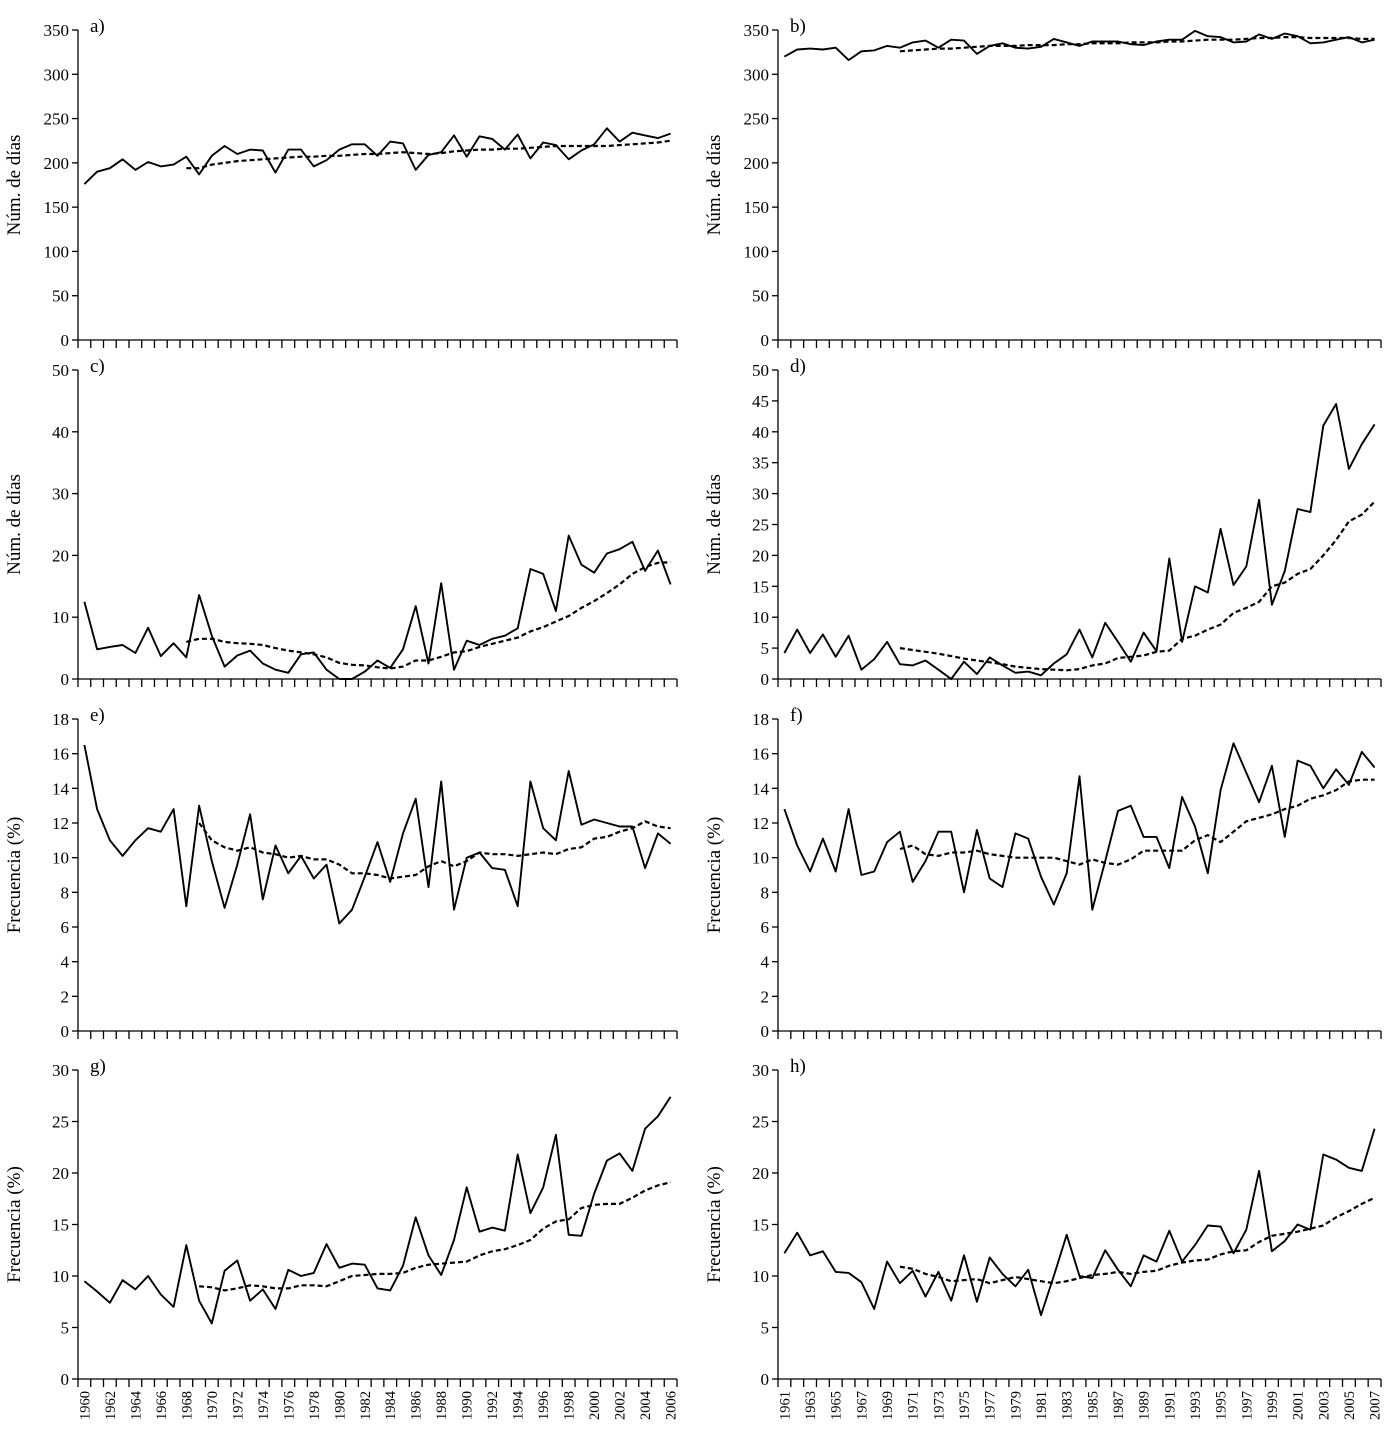  I want to click on y-tick-label: 4, so click(765, 962).